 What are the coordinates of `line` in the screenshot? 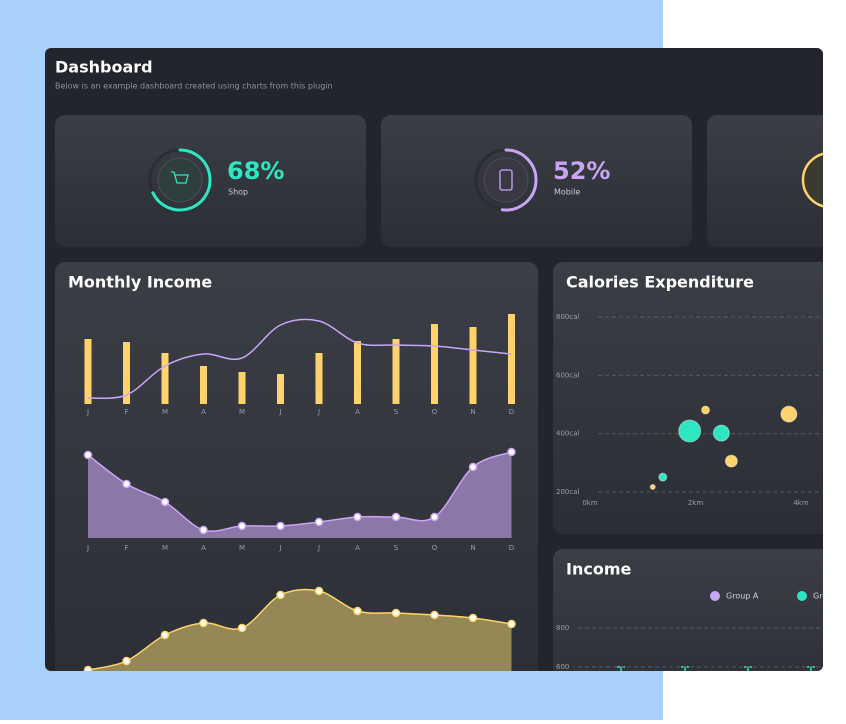 It's located at (299, 359).